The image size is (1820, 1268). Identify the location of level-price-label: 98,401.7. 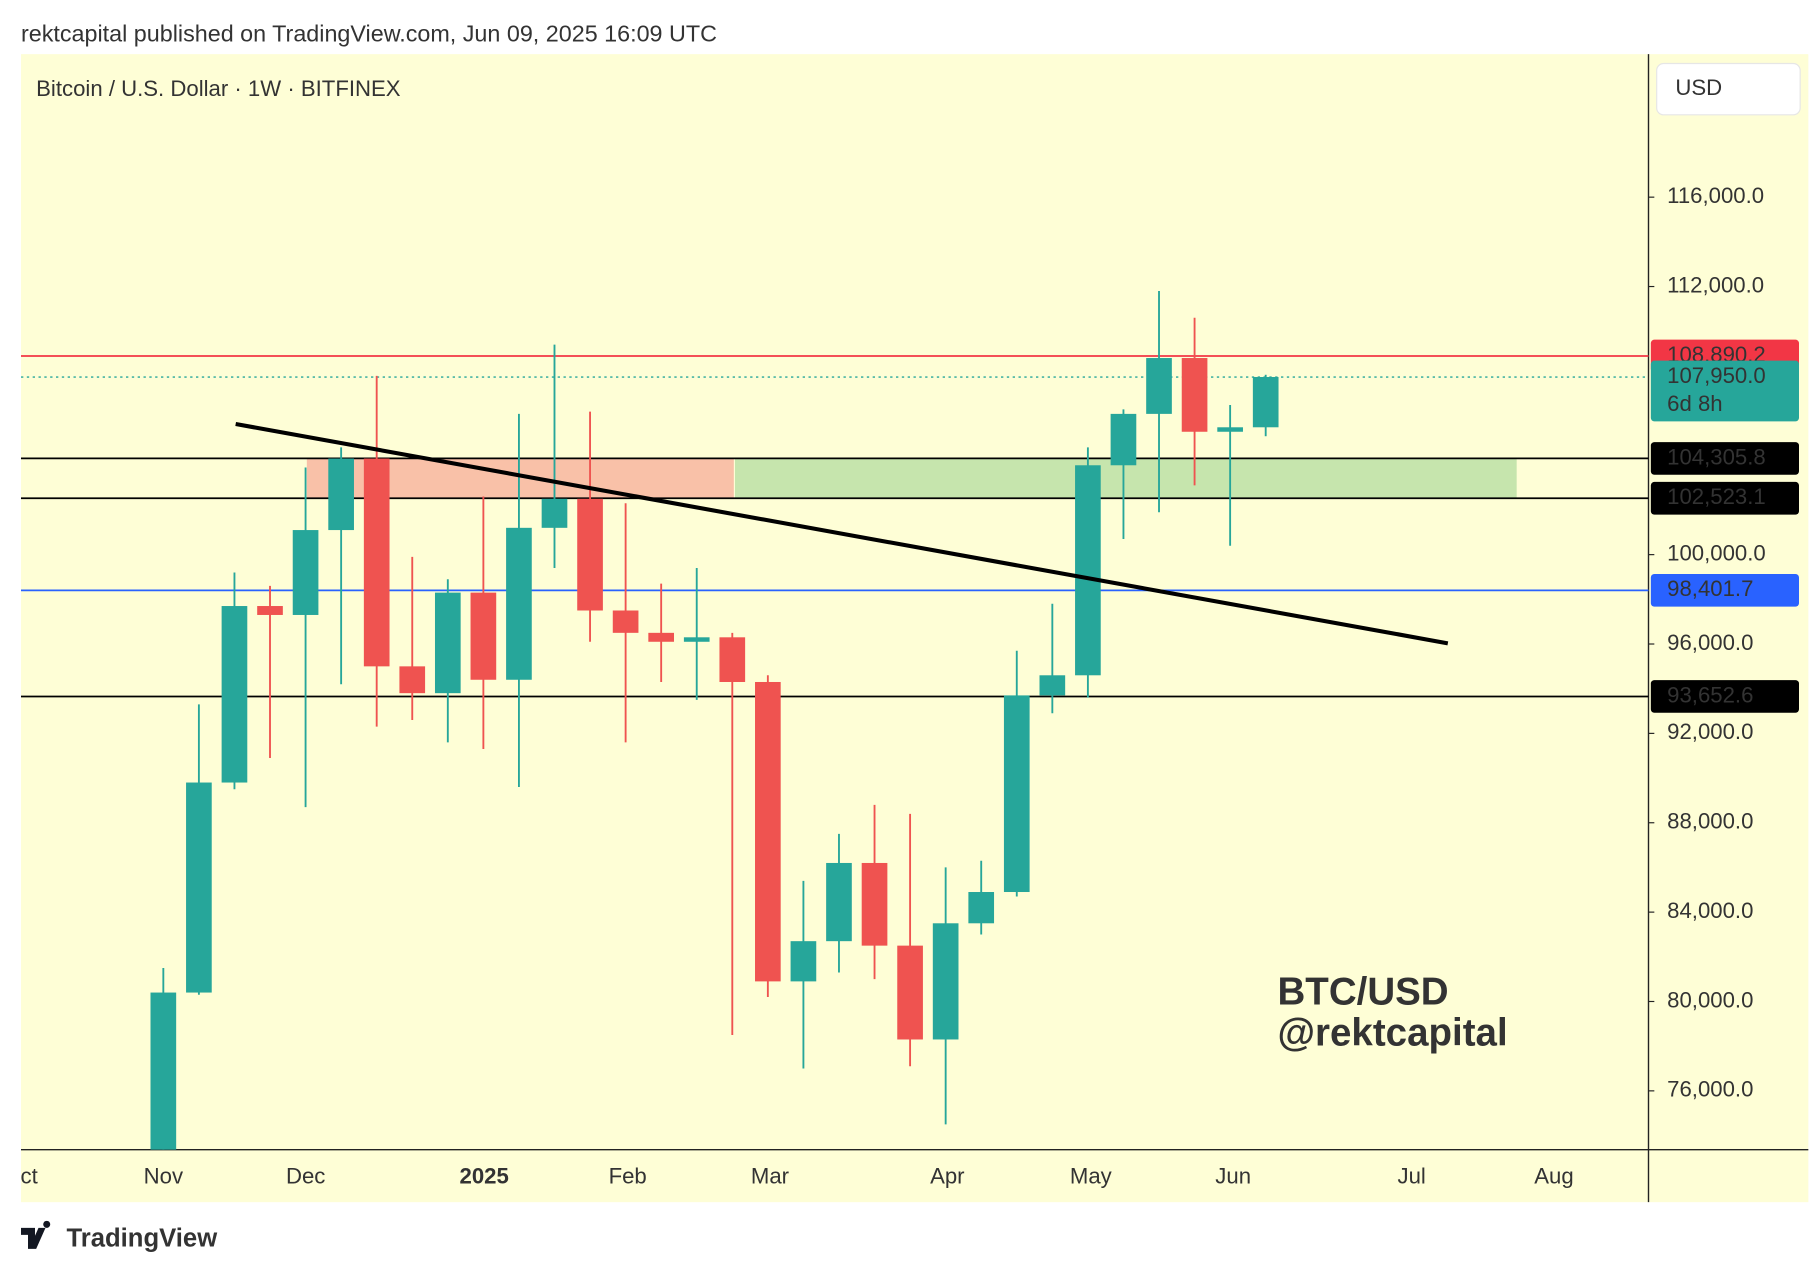
(1710, 588).